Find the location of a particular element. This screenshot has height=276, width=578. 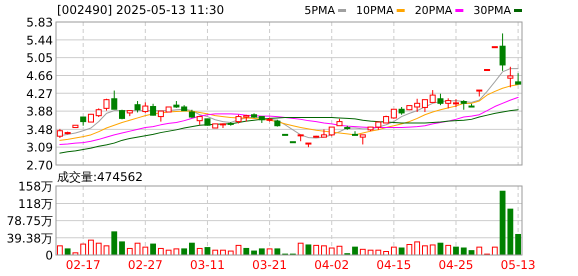

y-tick-label: 3.88 is located at coordinates (39, 111).